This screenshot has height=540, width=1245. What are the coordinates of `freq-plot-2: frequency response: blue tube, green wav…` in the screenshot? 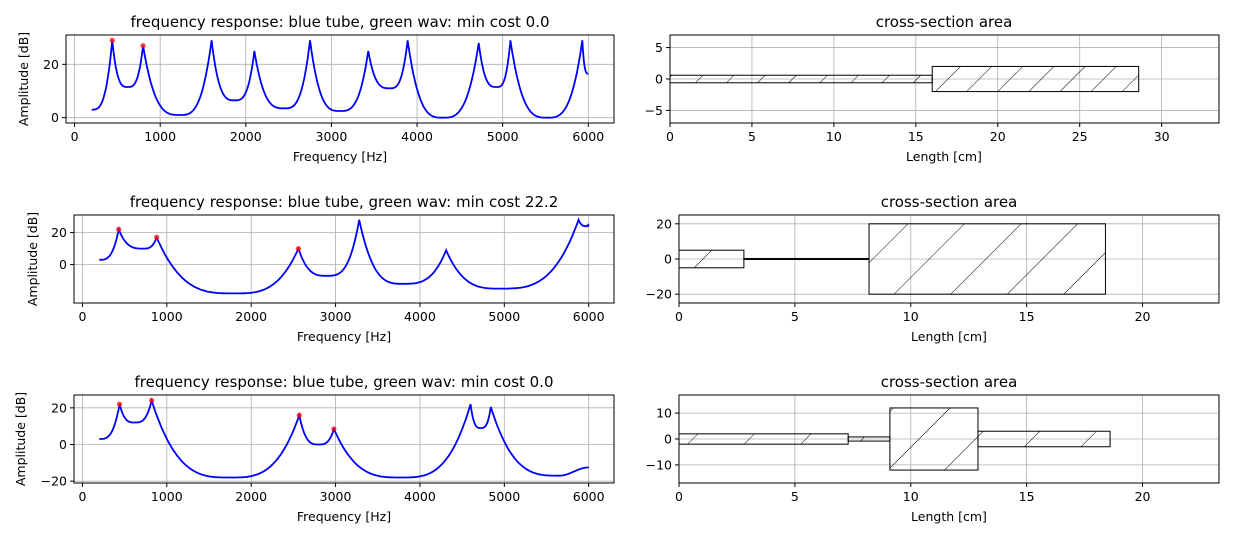 It's located at (320, 268).